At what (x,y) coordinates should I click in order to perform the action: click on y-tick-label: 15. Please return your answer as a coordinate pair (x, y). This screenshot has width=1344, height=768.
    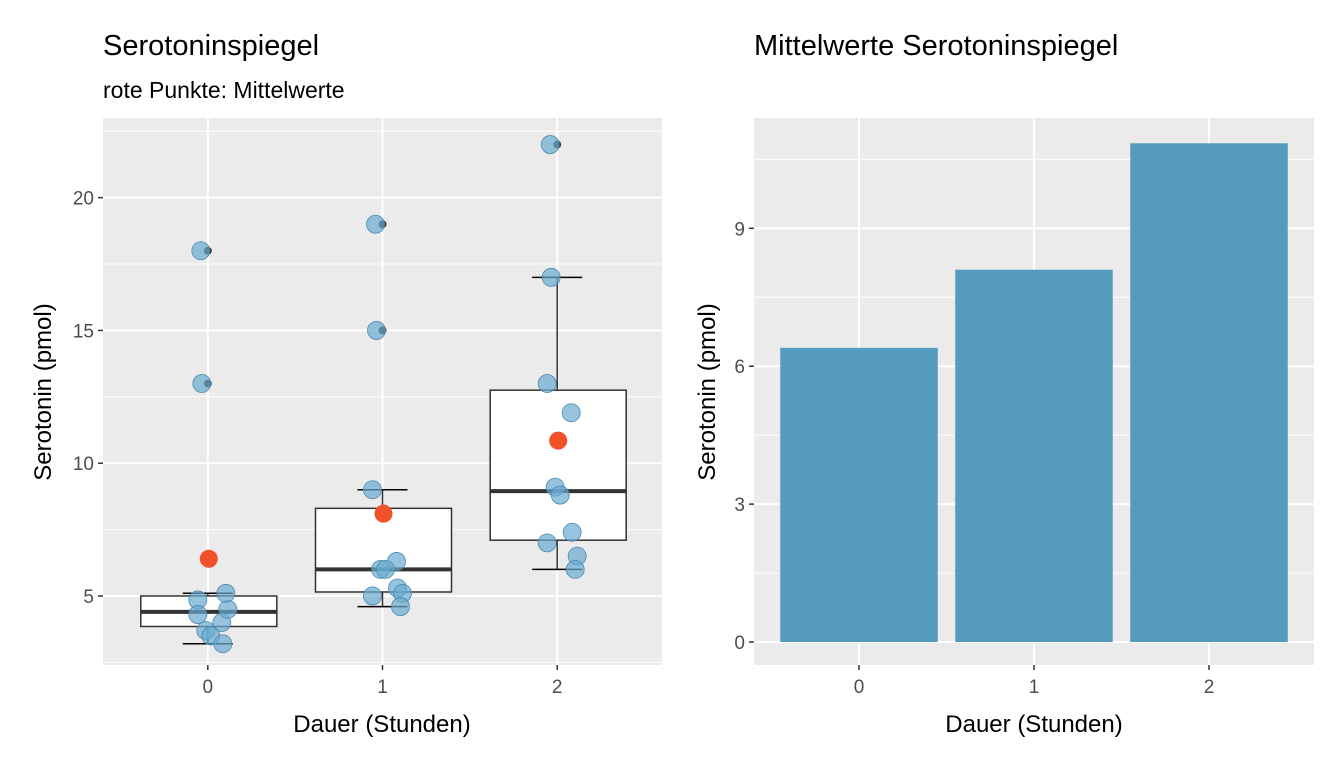
    Looking at the image, I should click on (83, 331).